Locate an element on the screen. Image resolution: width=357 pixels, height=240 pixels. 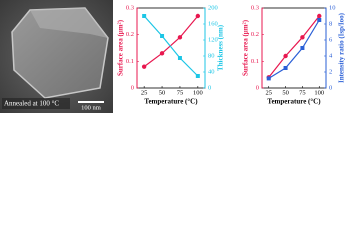
annotation: Annealed at 100 °C is located at coordinates (31, 104).